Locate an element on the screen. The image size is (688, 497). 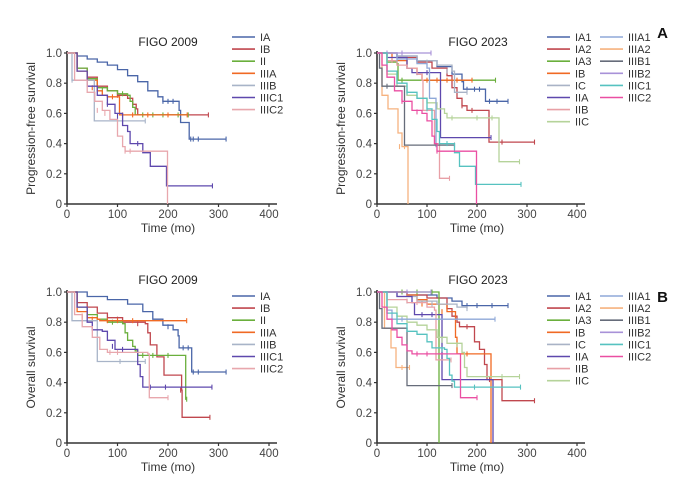
legend-label: IIB is located at coordinates (581, 370).